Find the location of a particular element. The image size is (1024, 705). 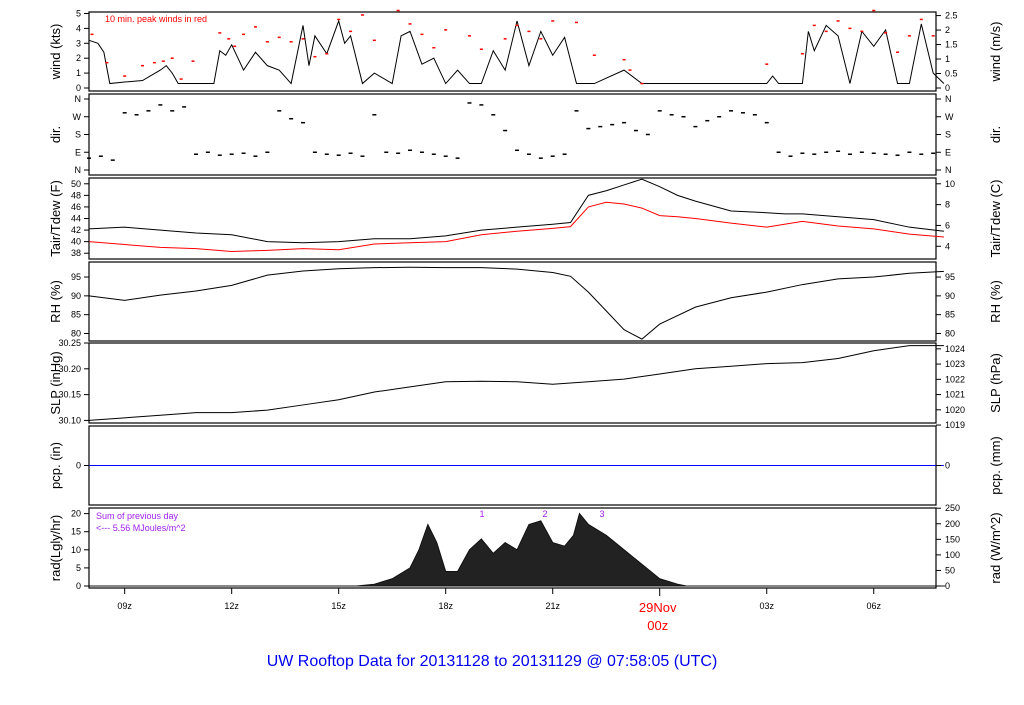

rad-ytick-label: 15 is located at coordinates (76, 532).